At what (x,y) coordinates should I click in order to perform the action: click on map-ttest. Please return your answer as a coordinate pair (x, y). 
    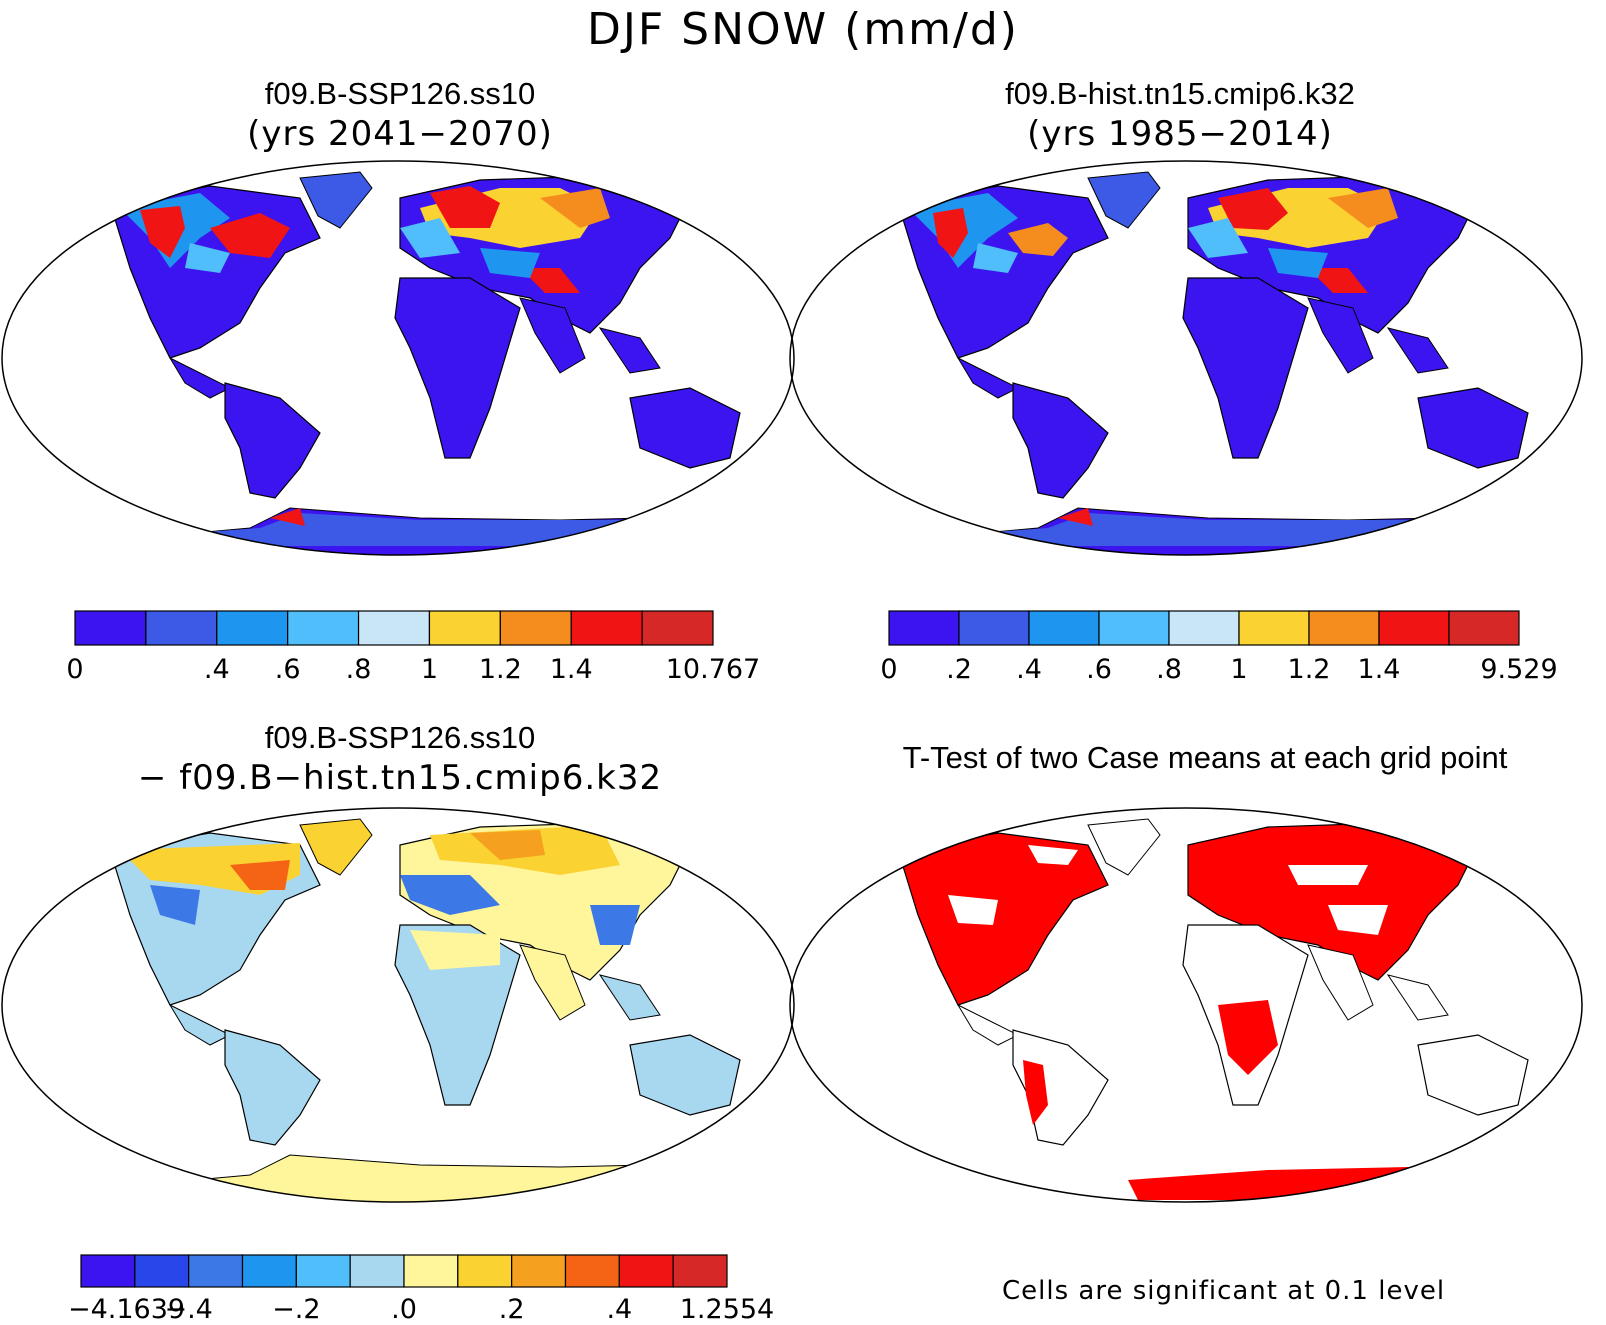
    Looking at the image, I should click on (1186, 1005).